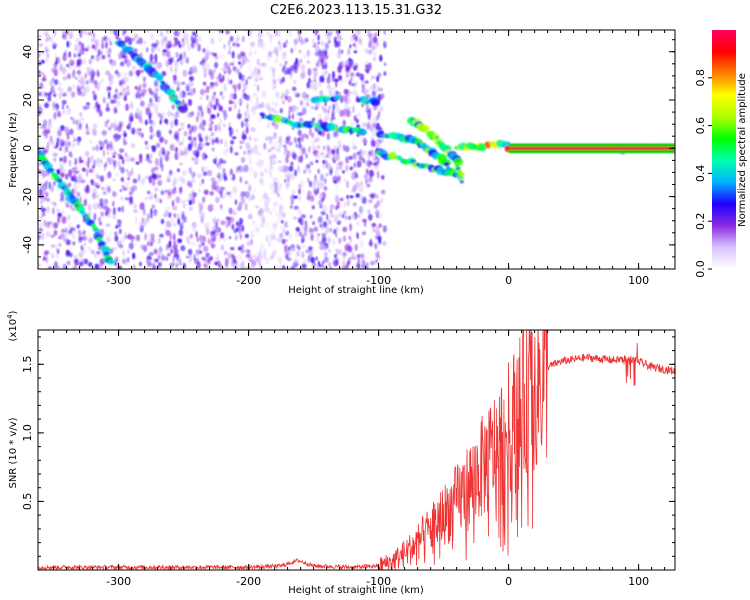 This screenshot has height=600, width=750. I want to click on colorbar-label: Normalized spectral amplitude, so click(742, 150).